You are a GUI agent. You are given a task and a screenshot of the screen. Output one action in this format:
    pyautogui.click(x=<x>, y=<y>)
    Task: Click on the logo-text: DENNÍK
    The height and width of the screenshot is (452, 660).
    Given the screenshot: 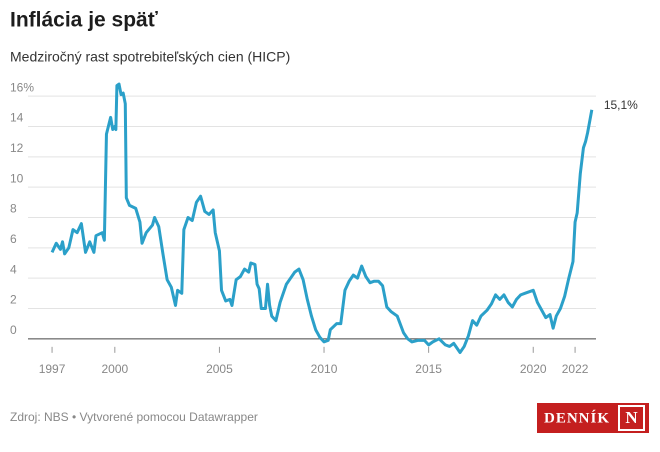 What is the action you would take?
    pyautogui.click(x=577, y=417)
    